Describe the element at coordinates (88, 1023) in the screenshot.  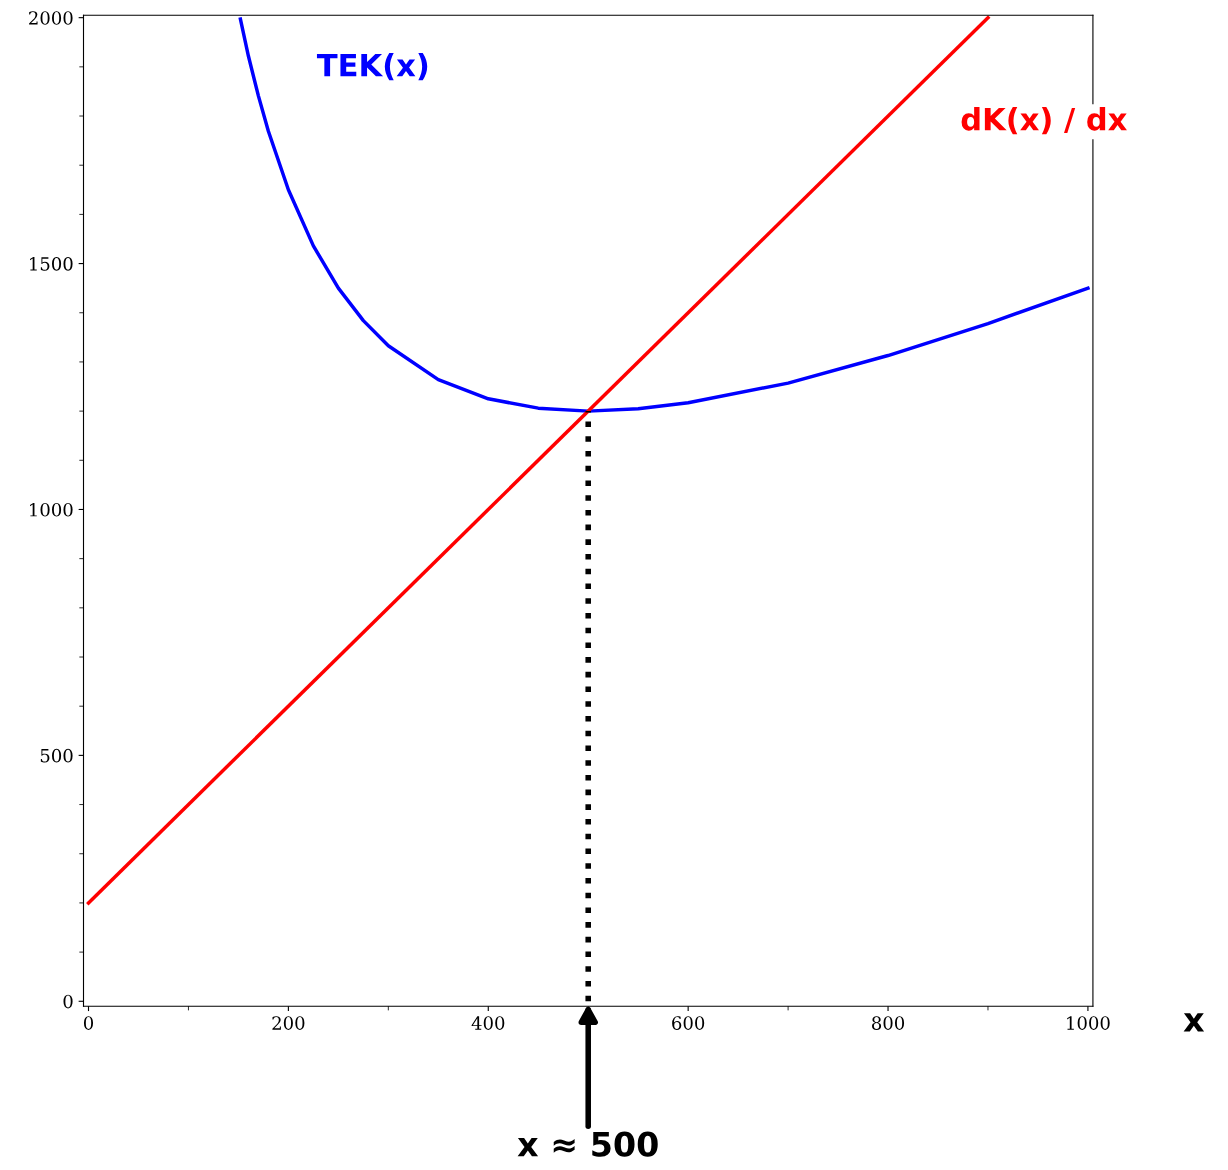
I see `x-tick-label: 0` at that location.